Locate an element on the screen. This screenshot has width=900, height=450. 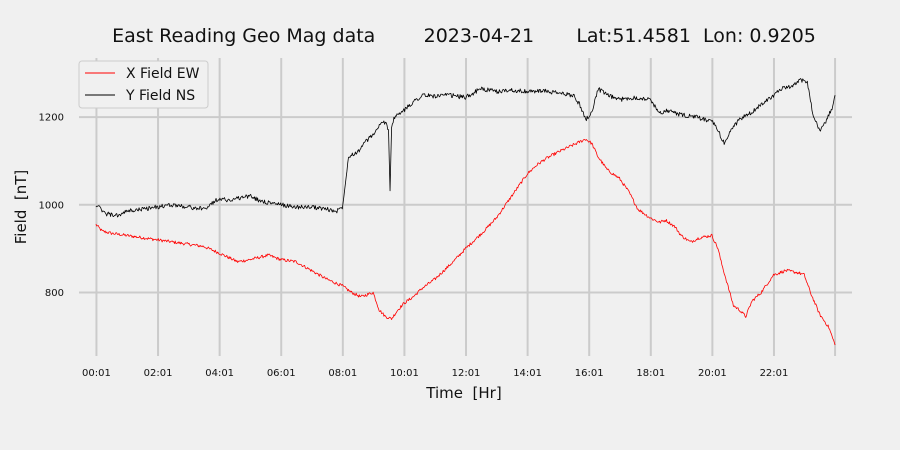
x-tick-label-4: 08:01 is located at coordinates (342, 373).